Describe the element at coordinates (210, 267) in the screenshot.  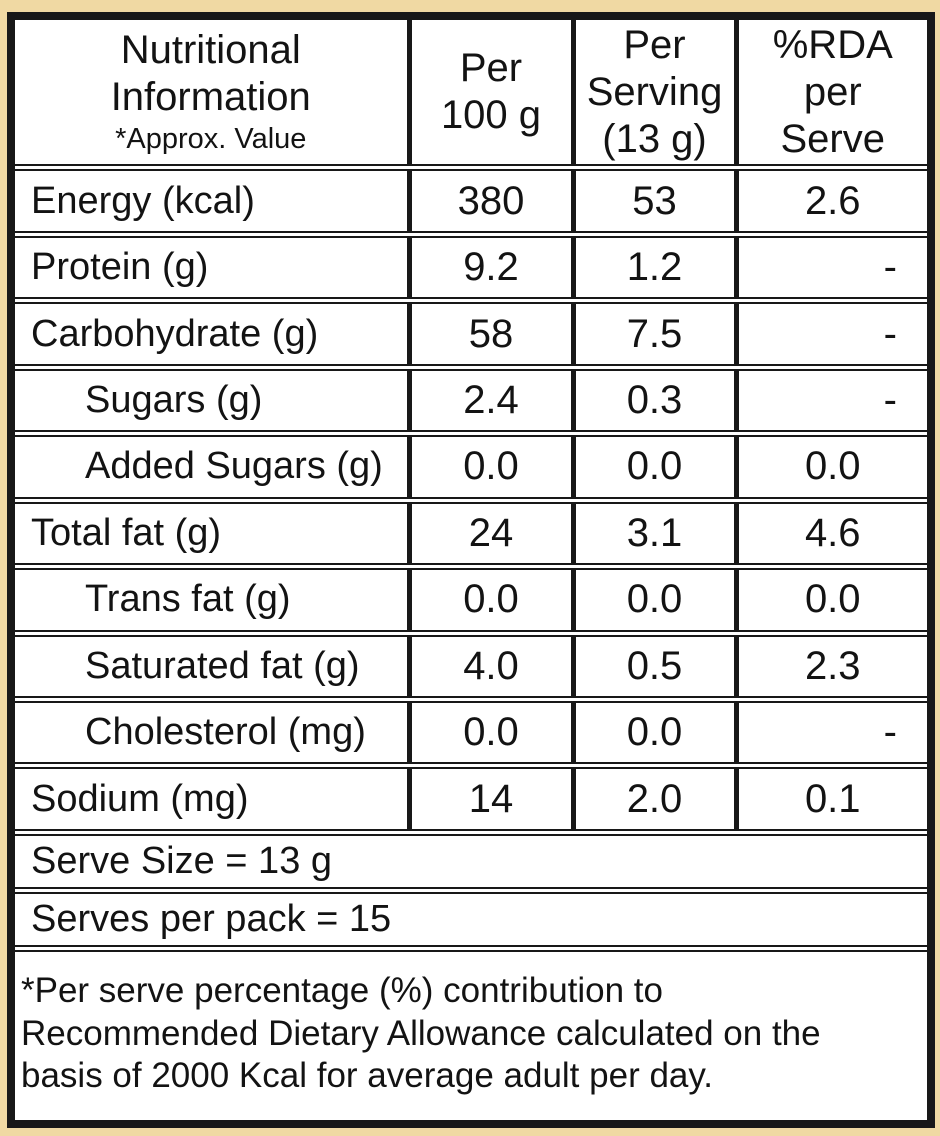
I see `nutrient-label: Protein (g)` at that location.